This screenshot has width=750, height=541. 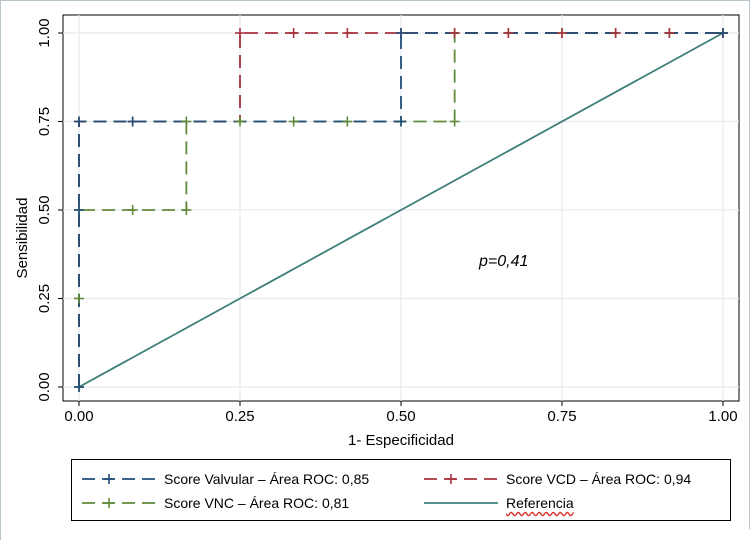 I want to click on legend-label-vnc: Score VNC – Área ROC: 0,81, so click(x=257, y=503).